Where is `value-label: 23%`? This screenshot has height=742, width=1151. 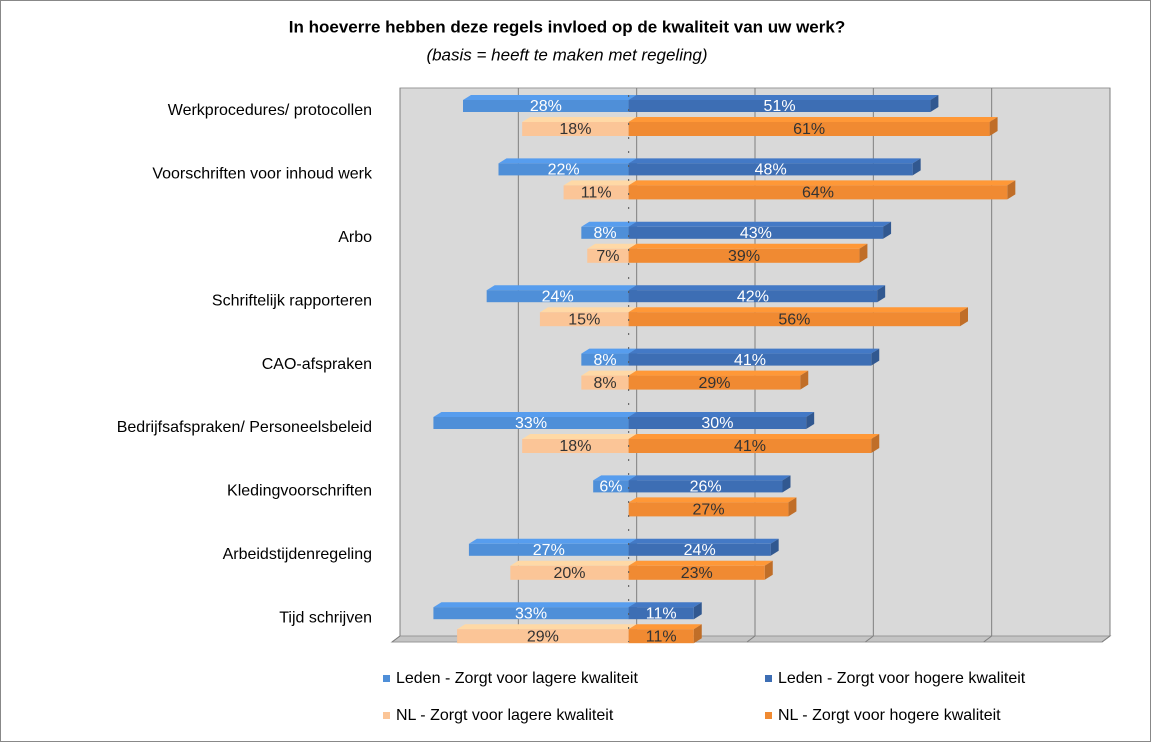
value-label: 23% is located at coordinates (697, 573).